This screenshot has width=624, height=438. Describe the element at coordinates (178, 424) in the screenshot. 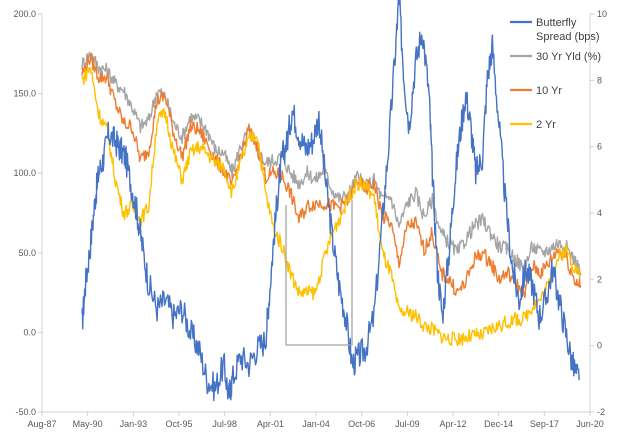

I see `x-tick-label: Oct-95` at that location.